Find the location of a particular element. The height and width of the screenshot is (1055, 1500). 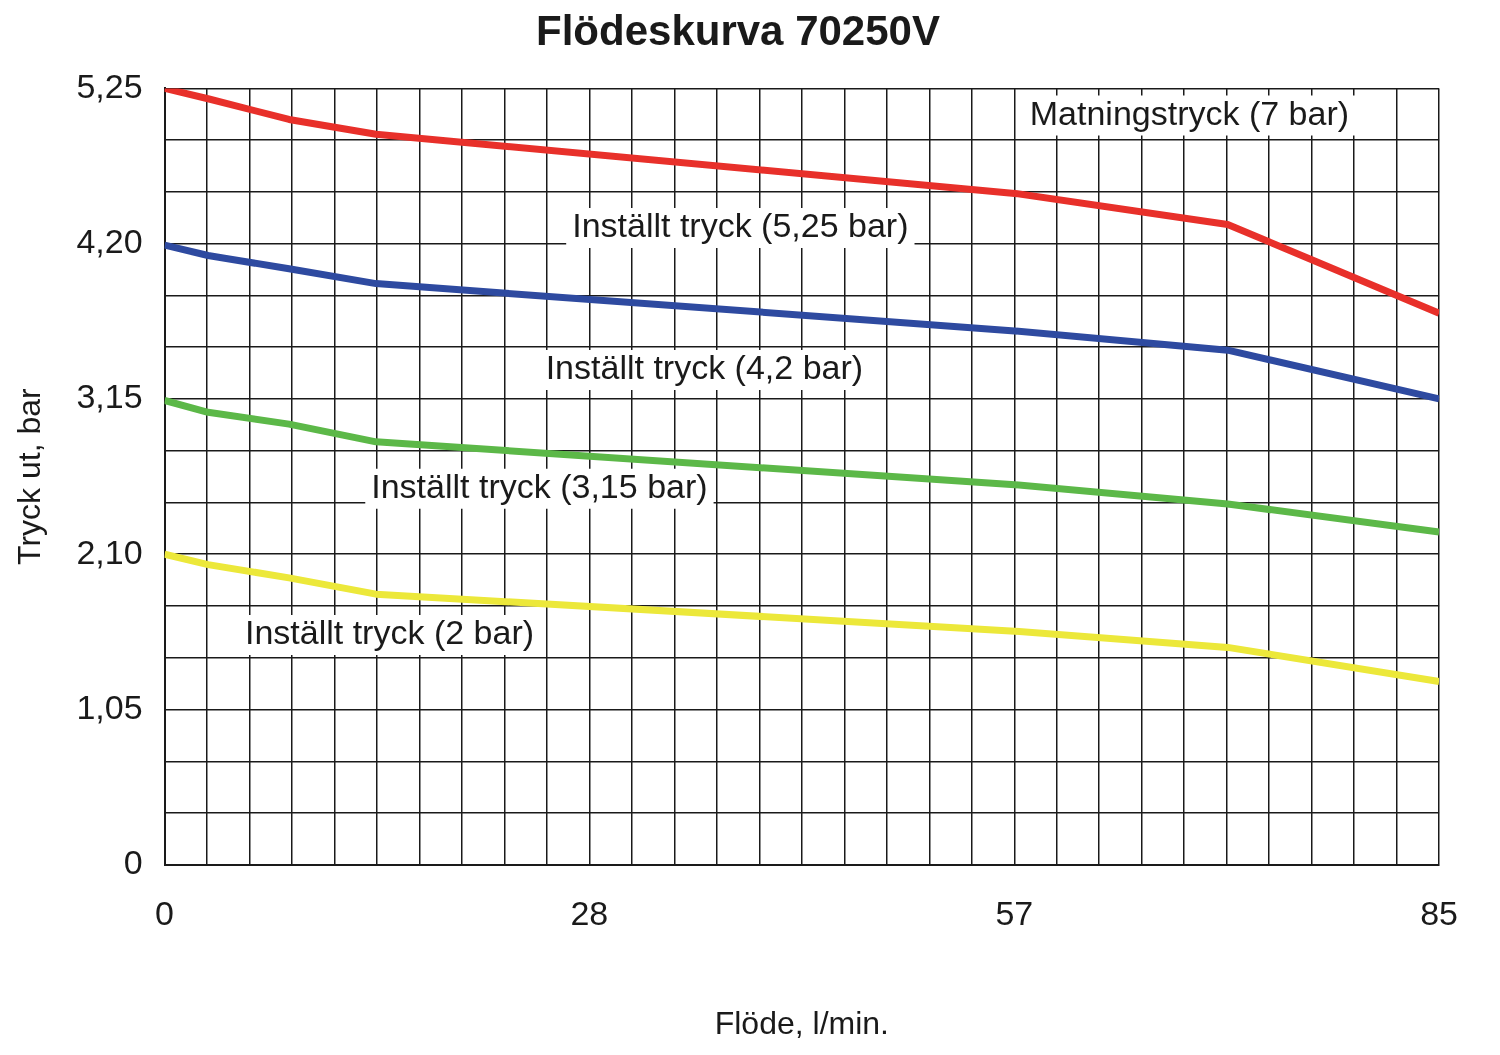

series-label: Inställt tryck (4,2 bar) is located at coordinates (704, 367).